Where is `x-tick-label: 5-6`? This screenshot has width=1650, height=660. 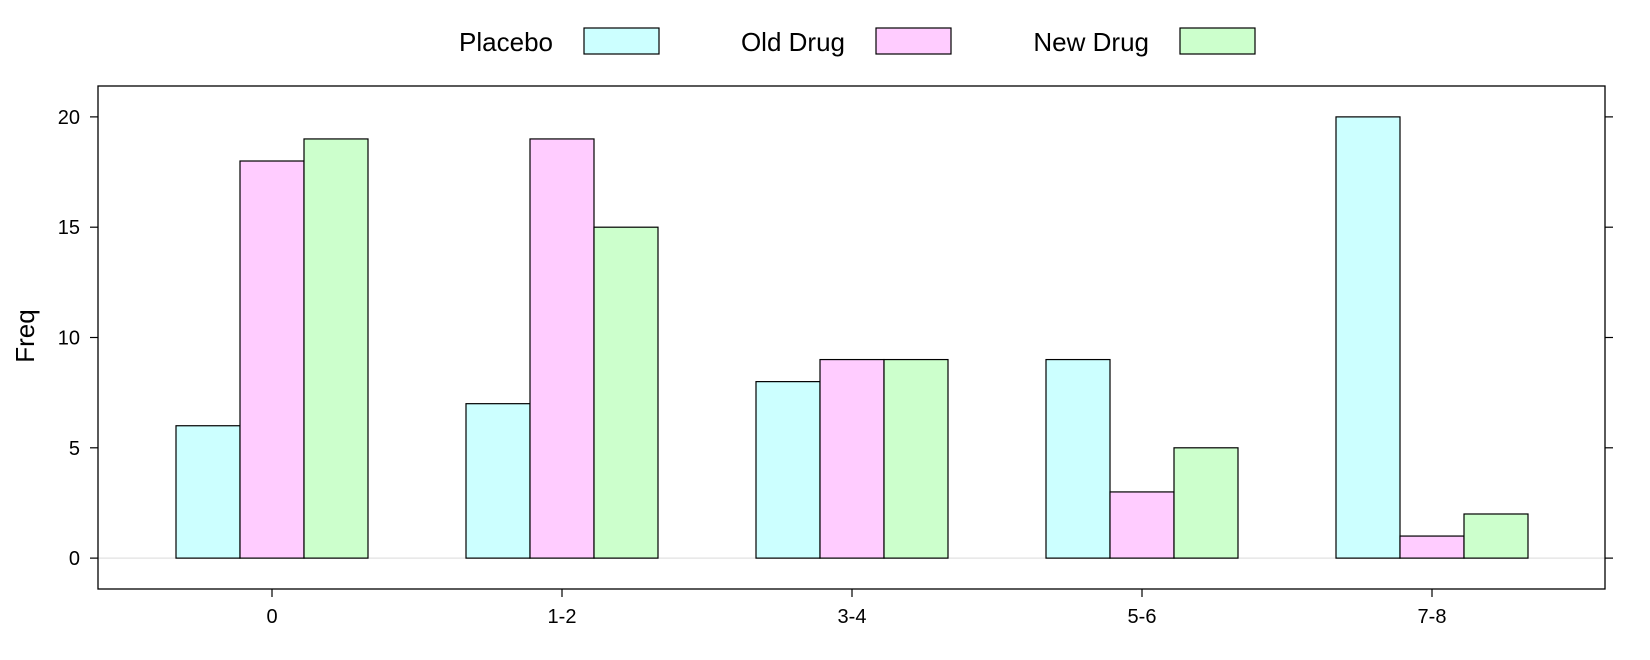
x-tick-label: 5-6 is located at coordinates (1142, 617).